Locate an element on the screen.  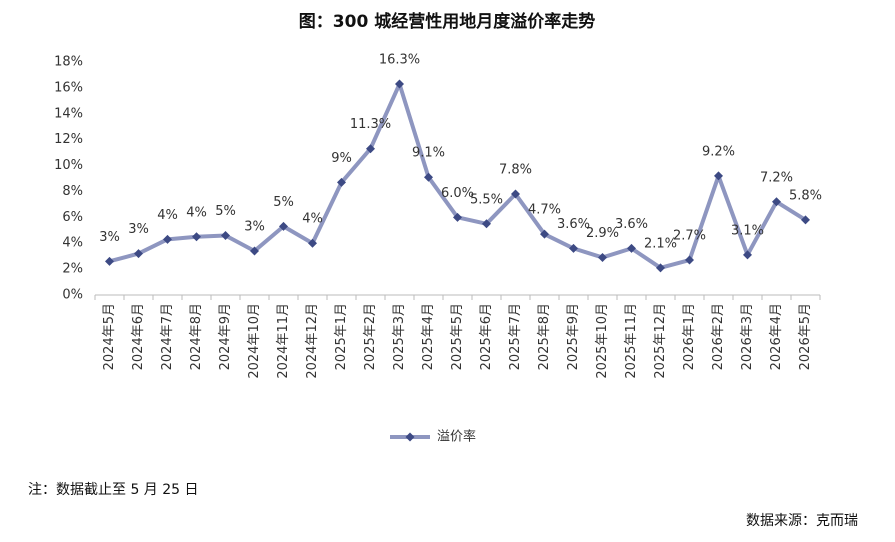
legend-marker is located at coordinates (410, 437).